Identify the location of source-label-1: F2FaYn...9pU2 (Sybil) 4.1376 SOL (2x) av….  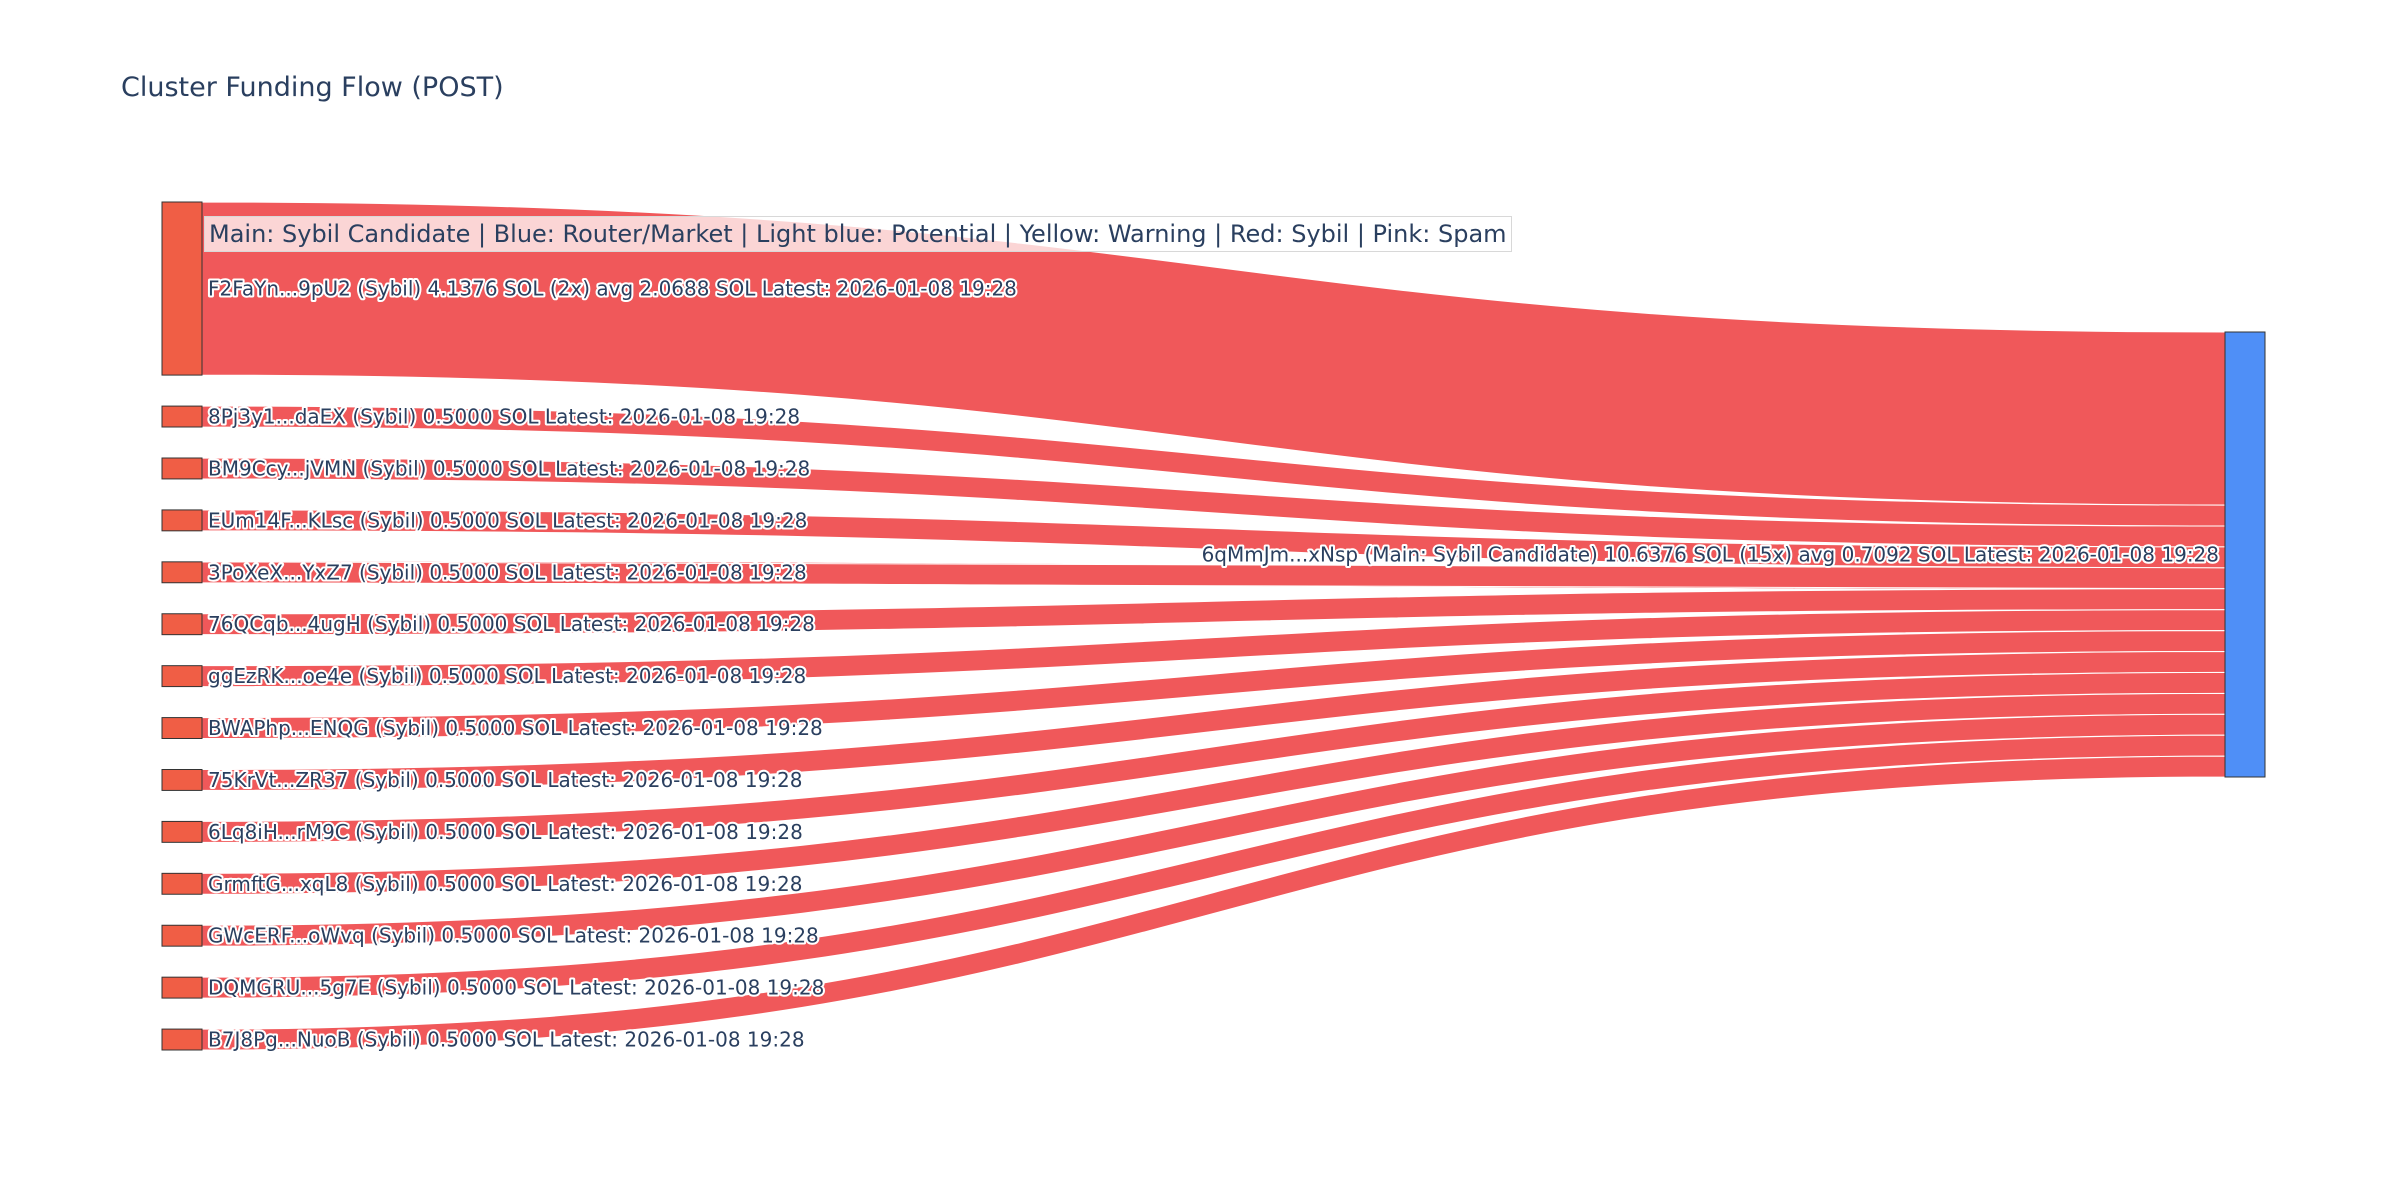
(612, 289).